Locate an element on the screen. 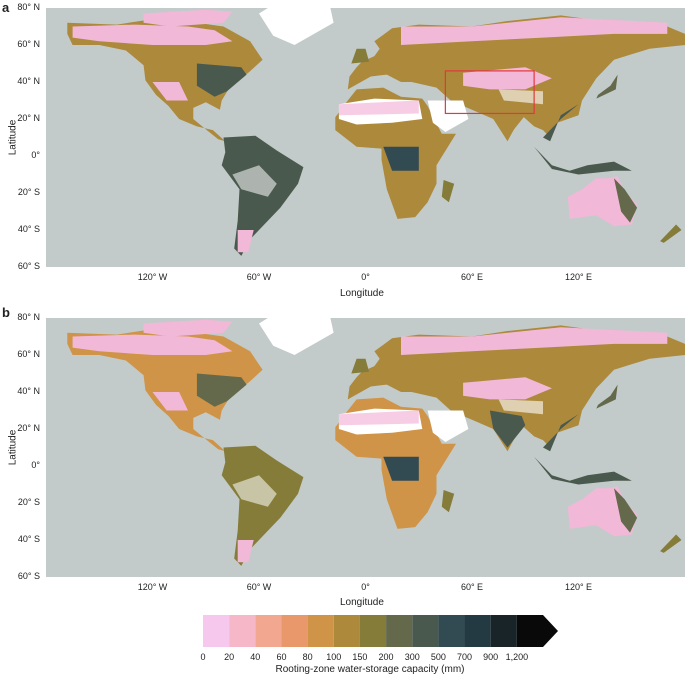 The height and width of the screenshot is (680, 685). highlight-region-box is located at coordinates (489, 92).